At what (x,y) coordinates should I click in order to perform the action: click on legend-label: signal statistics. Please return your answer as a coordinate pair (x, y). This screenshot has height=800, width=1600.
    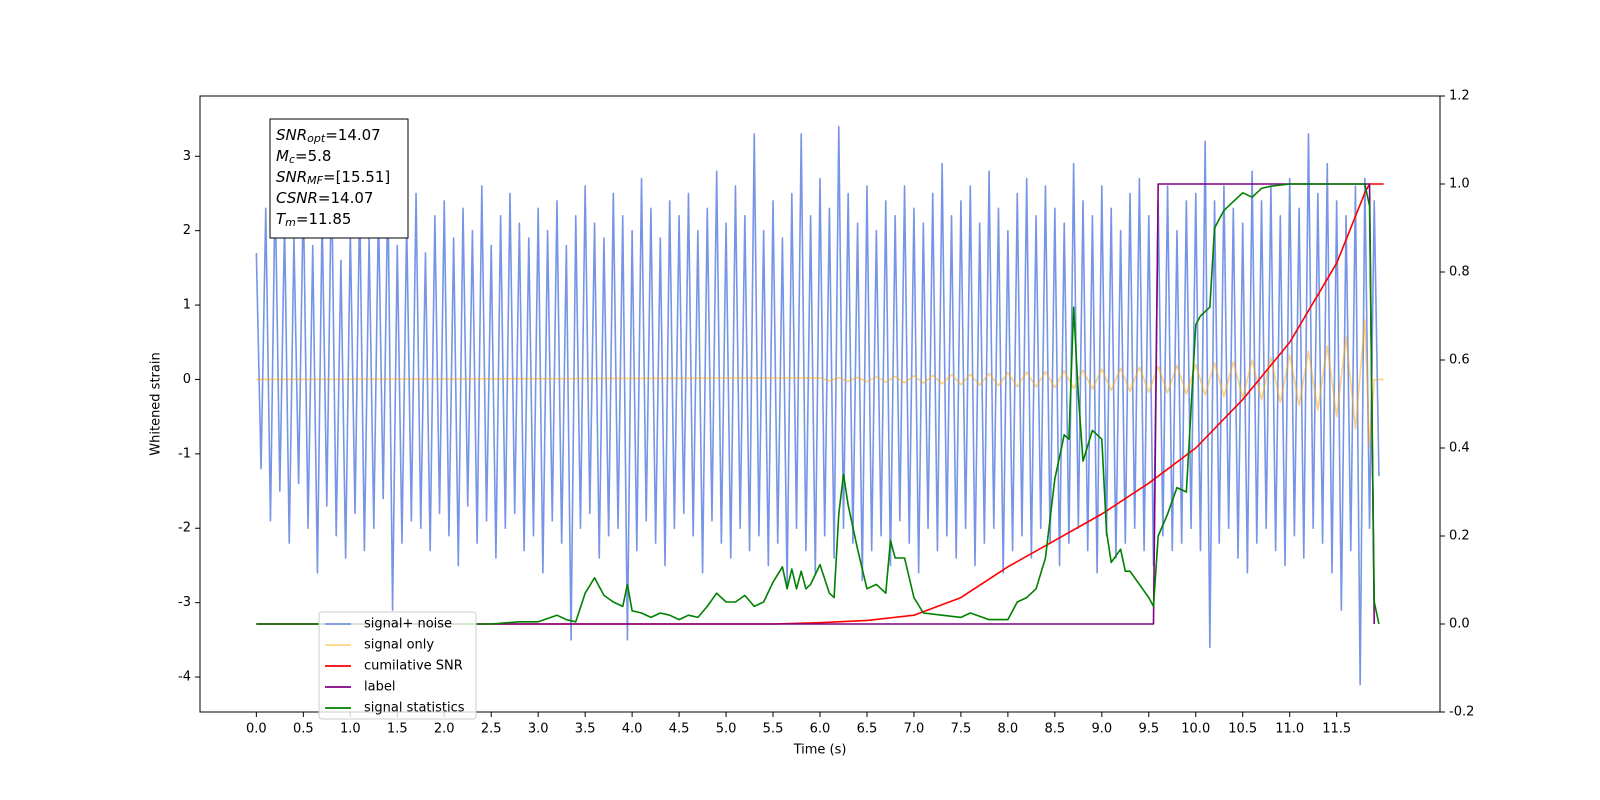
    Looking at the image, I should click on (414, 708).